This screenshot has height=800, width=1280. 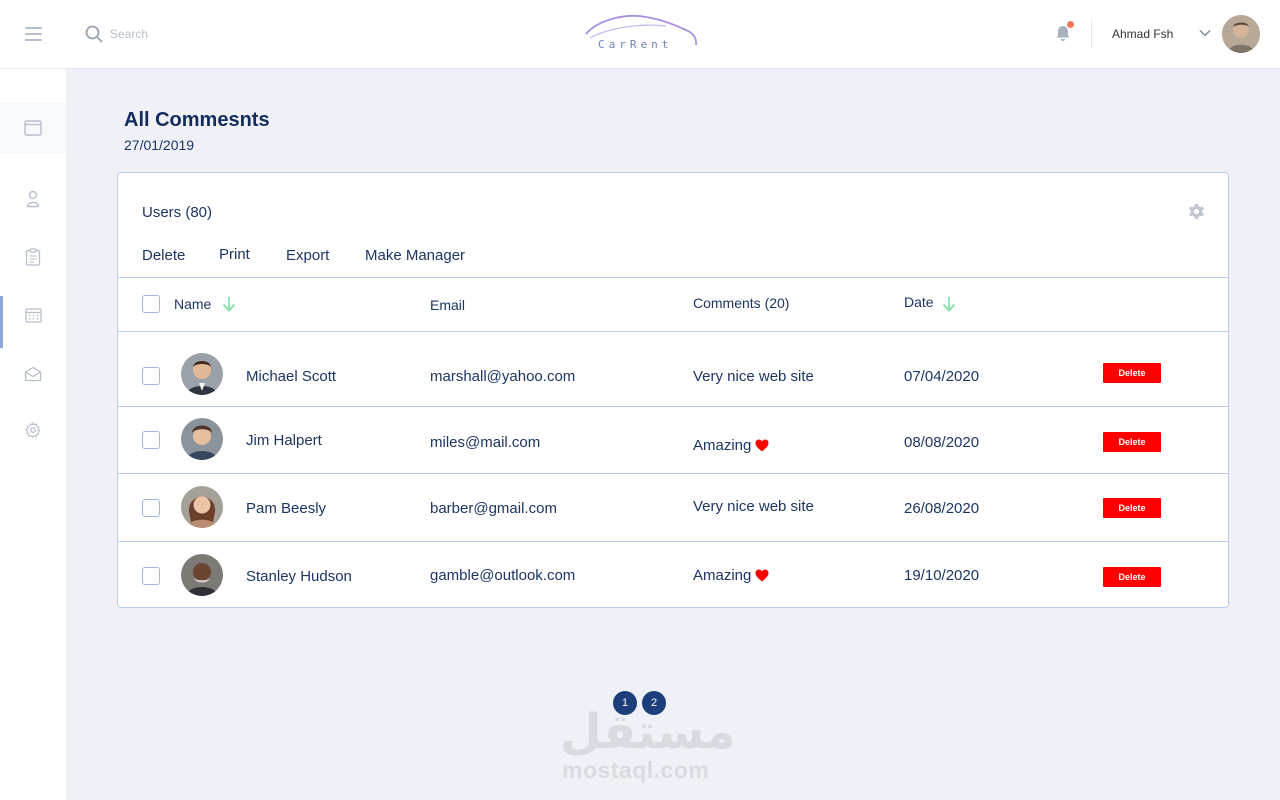 I want to click on user-email: barber@gmail.com, so click(x=493, y=508).